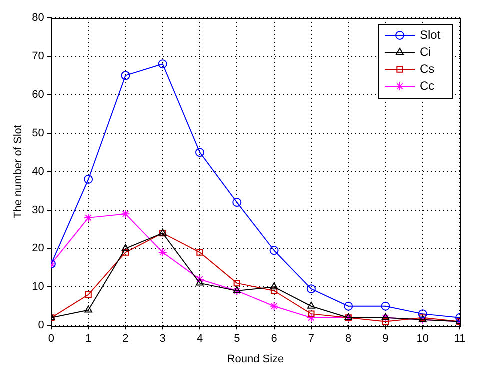 The height and width of the screenshot is (374, 500). What do you see at coordinates (38, 248) in the screenshot?
I see `y-tick-label: 20` at bounding box center [38, 248].